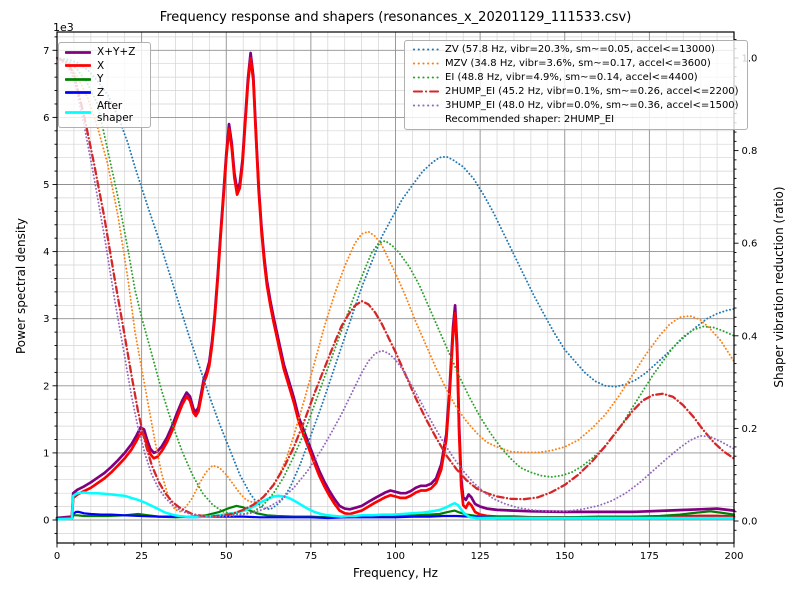  I want to click on x-tick-label: 200, so click(733, 556).